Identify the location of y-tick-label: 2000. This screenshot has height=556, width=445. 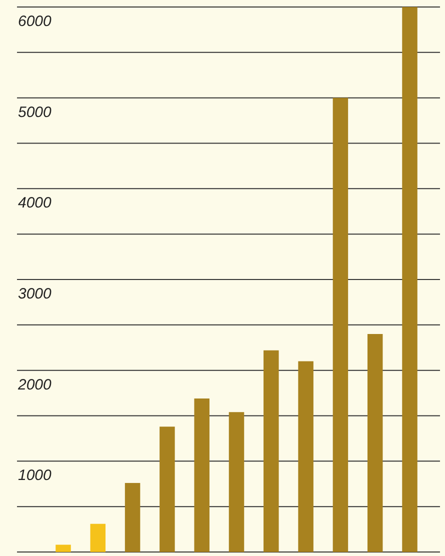
(34, 385).